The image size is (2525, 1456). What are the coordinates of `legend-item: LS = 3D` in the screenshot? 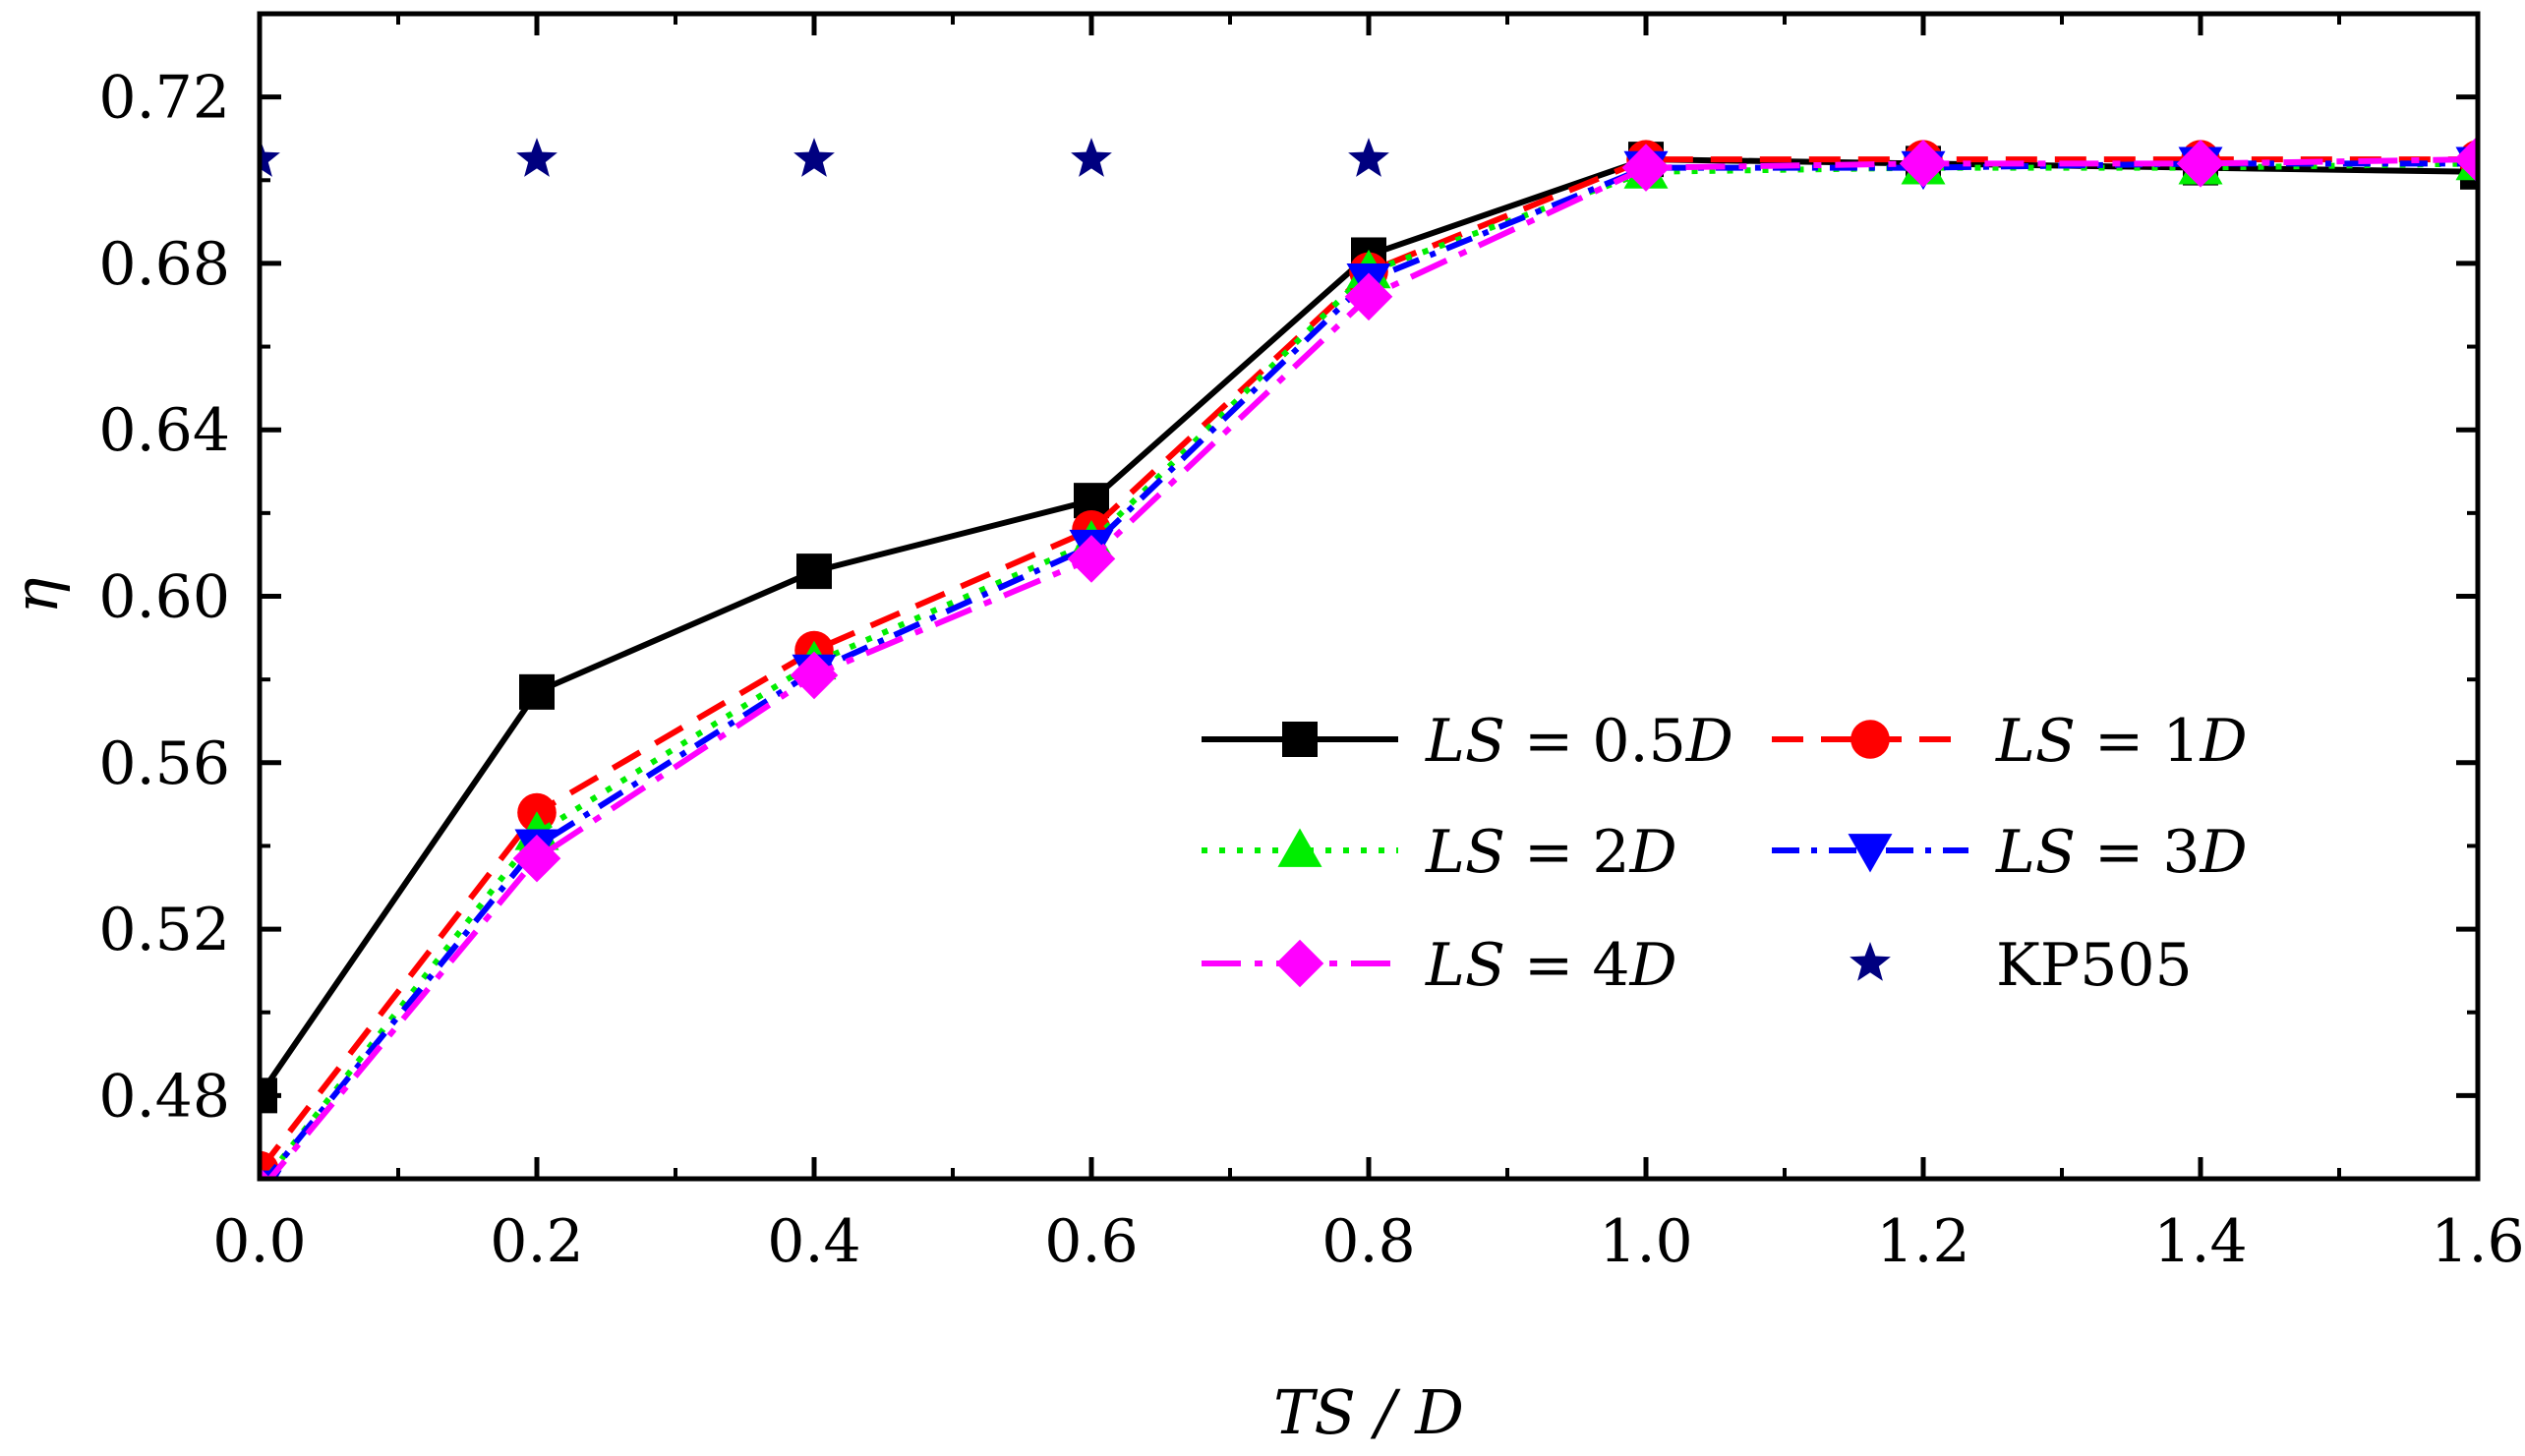 It's located at (2010, 852).